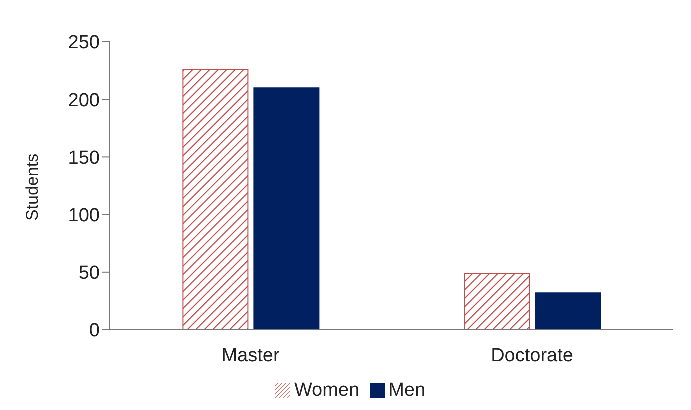 The image size is (691, 410). I want to click on y-tick-label: 100, so click(84, 216).